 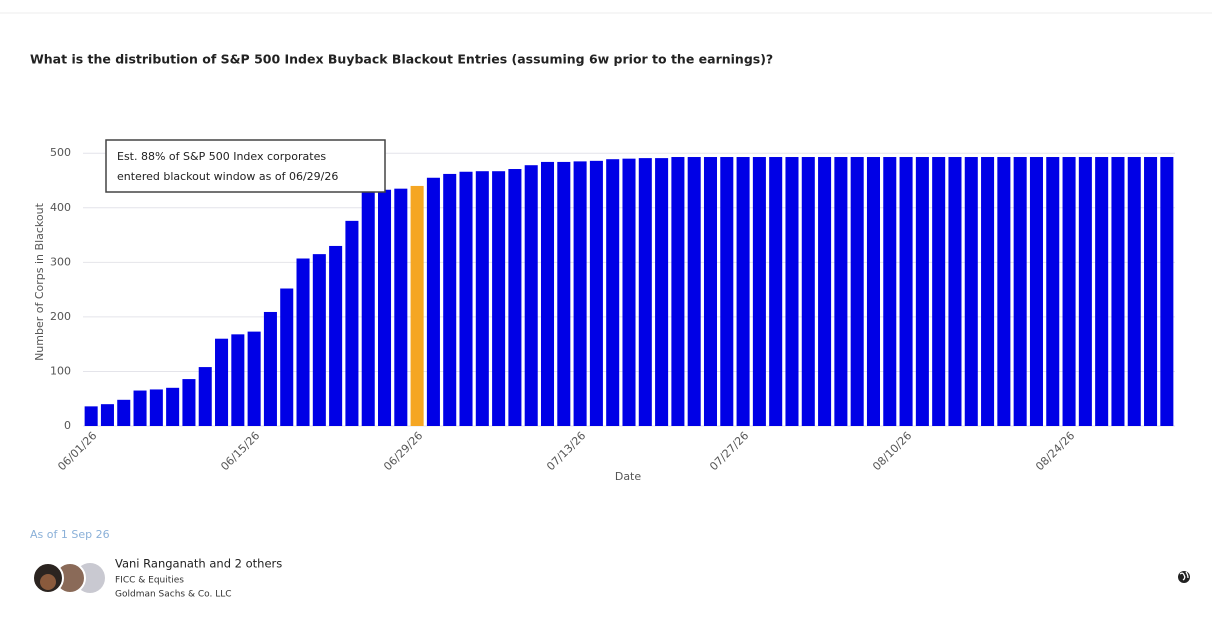 What do you see at coordinates (240, 451) in the screenshot?
I see `x-tick-label: 06/15/26` at bounding box center [240, 451].